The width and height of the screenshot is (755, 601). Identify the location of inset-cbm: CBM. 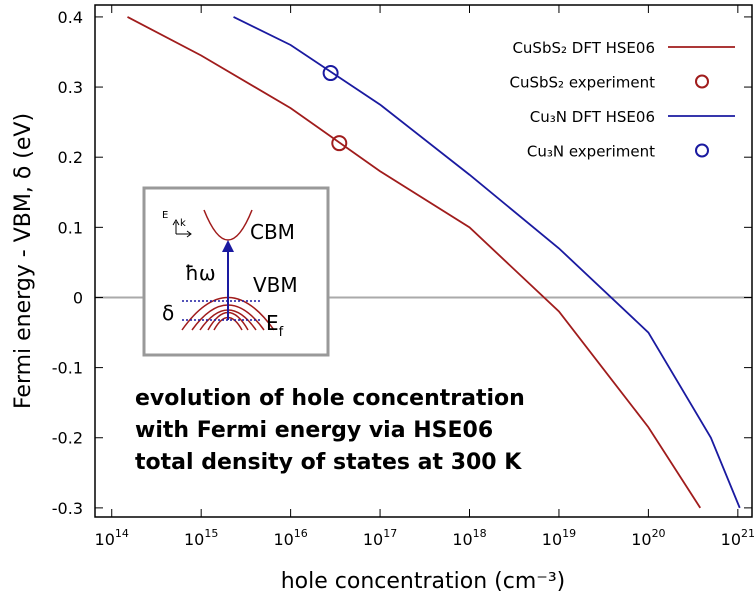
(272, 232).